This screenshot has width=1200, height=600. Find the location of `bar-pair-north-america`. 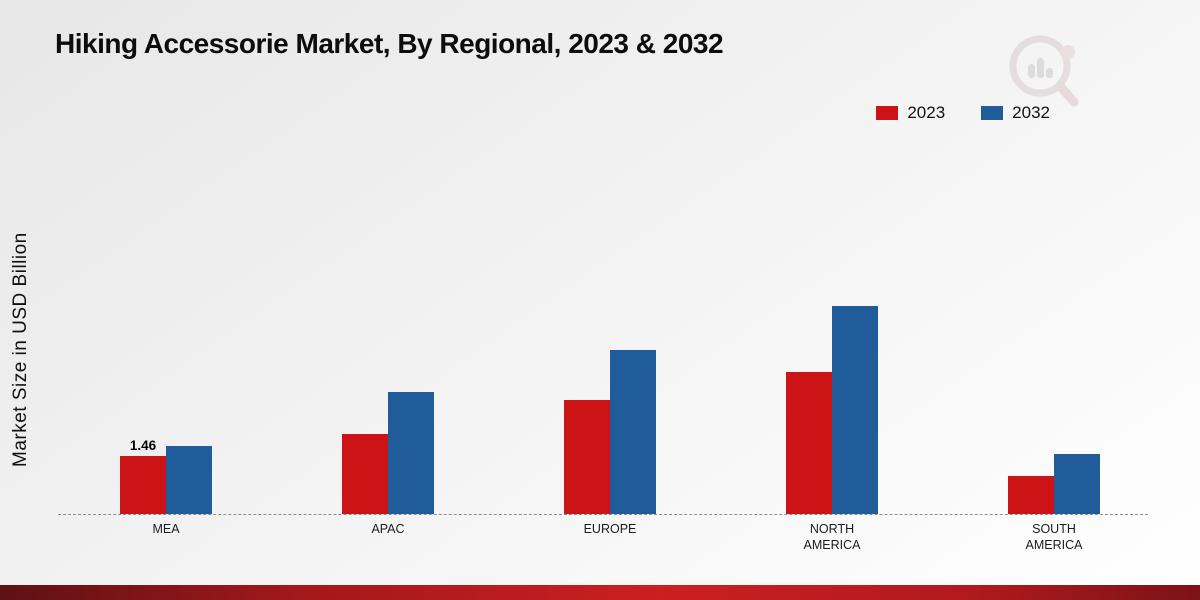

bar-pair-north-america is located at coordinates (832, 410).